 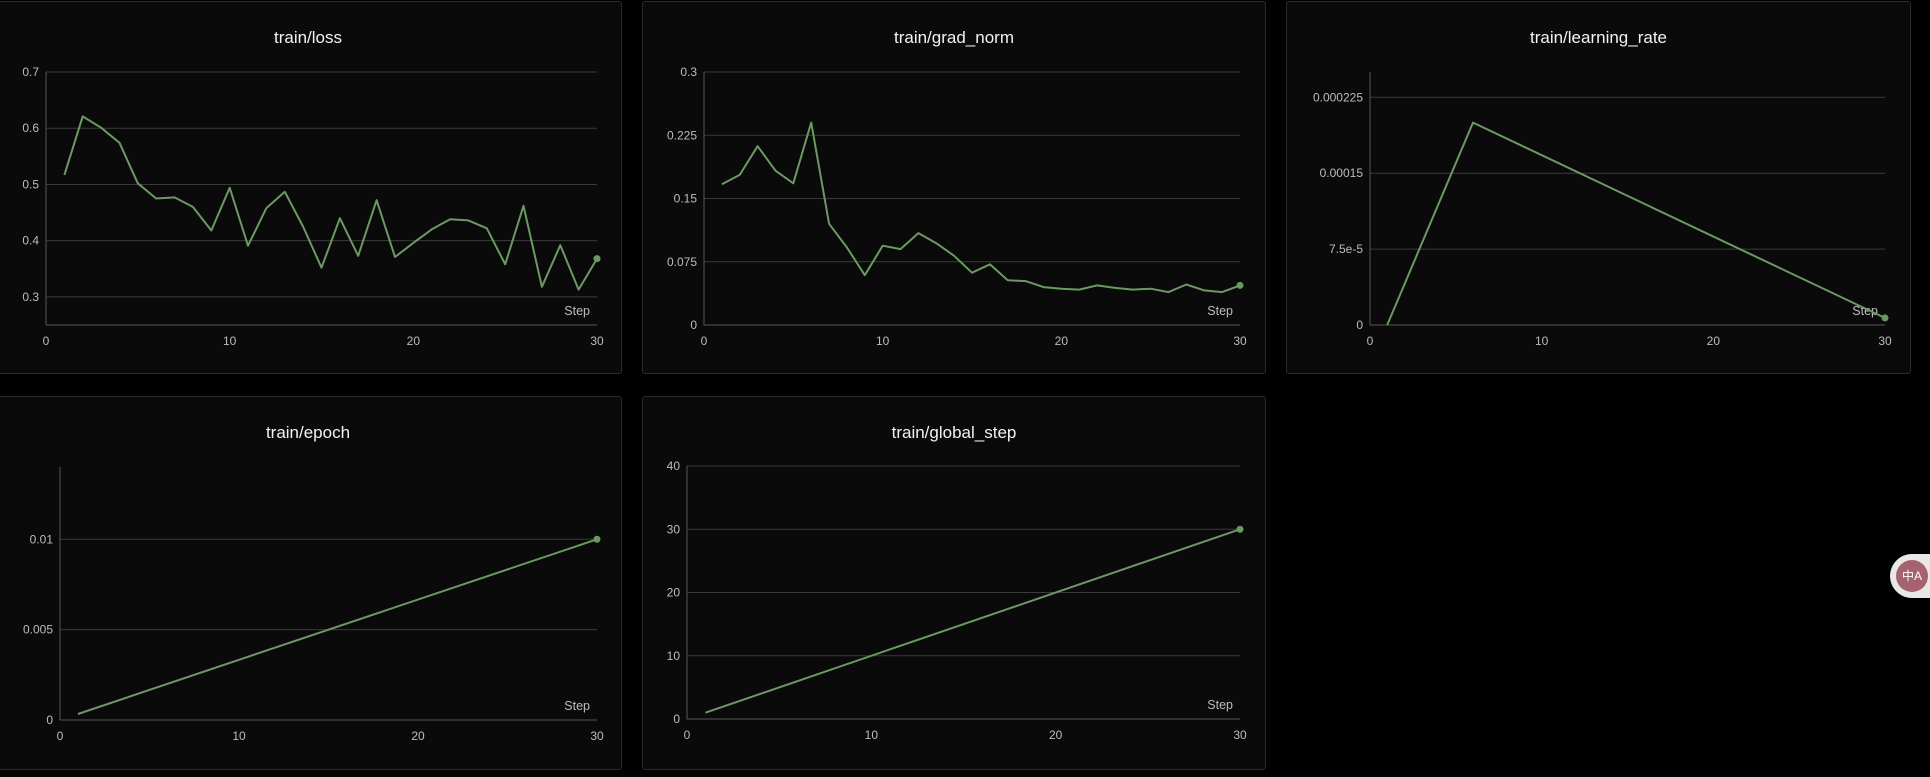 I want to click on y-tick-label: 10, so click(x=674, y=656).